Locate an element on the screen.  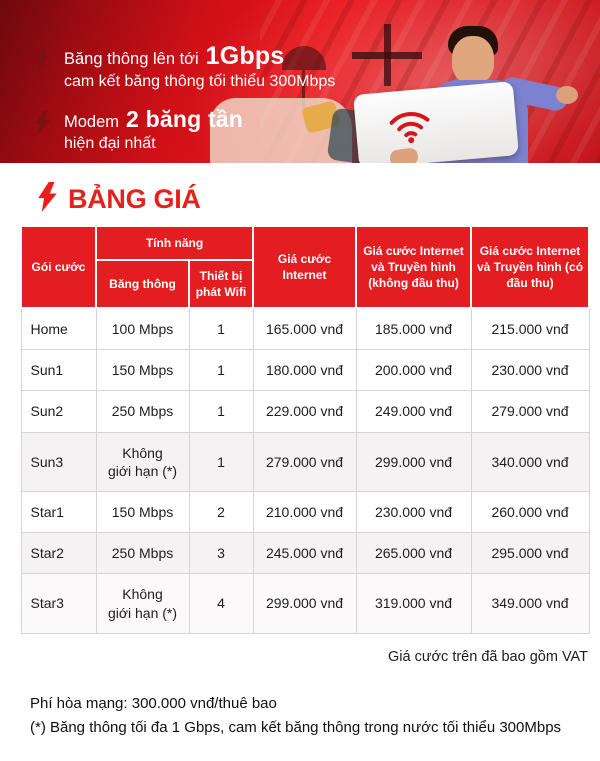
internet-price: 279.000 vnđ is located at coordinates (304, 461).